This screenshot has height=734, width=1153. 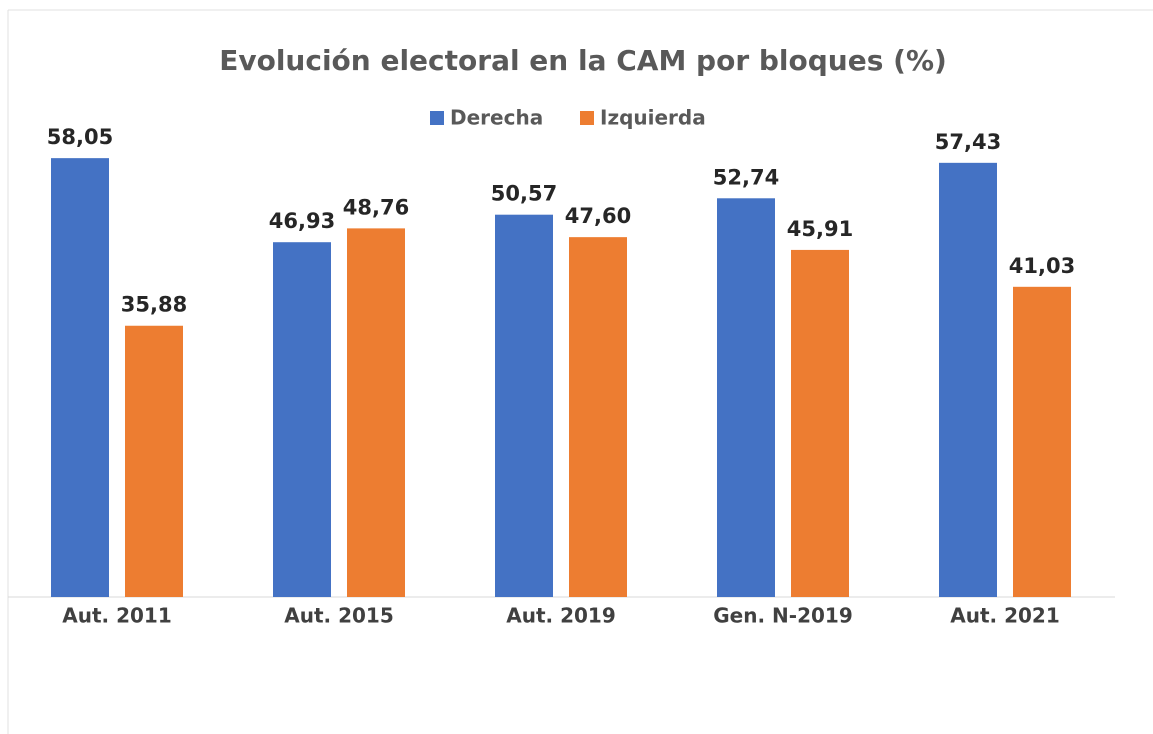 What do you see at coordinates (117, 616) in the screenshot?
I see `x-tick-label: Aut. 2011` at bounding box center [117, 616].